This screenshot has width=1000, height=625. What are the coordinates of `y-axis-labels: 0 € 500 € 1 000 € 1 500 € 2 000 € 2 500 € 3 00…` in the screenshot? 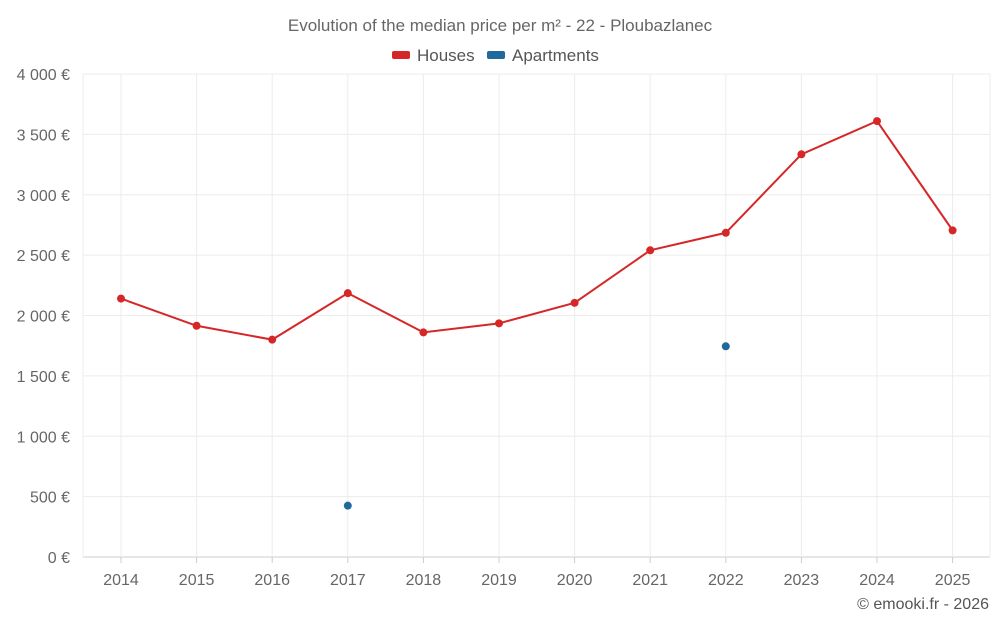 It's located at (43, 317).